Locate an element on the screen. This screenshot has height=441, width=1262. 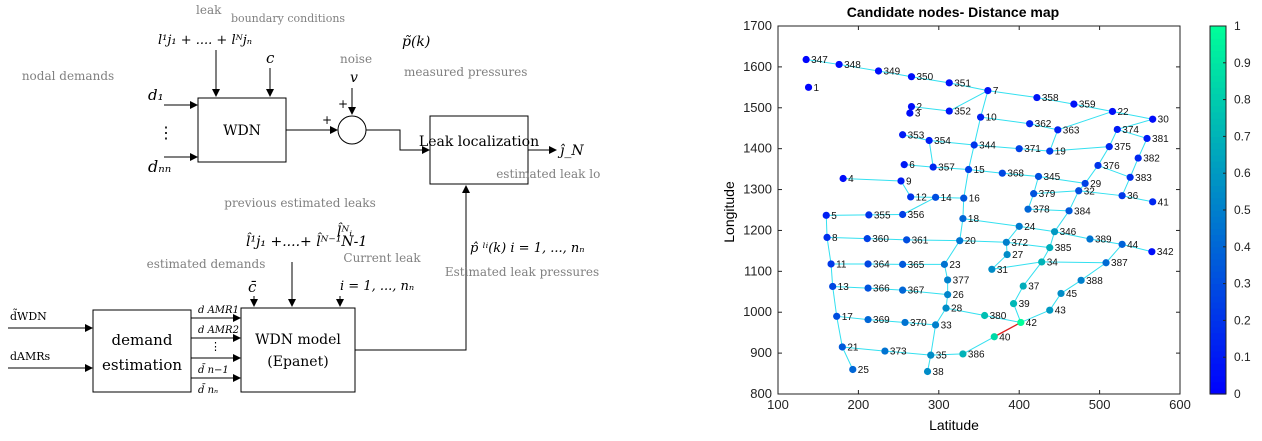
node-label: 359 is located at coordinates (1087, 105).